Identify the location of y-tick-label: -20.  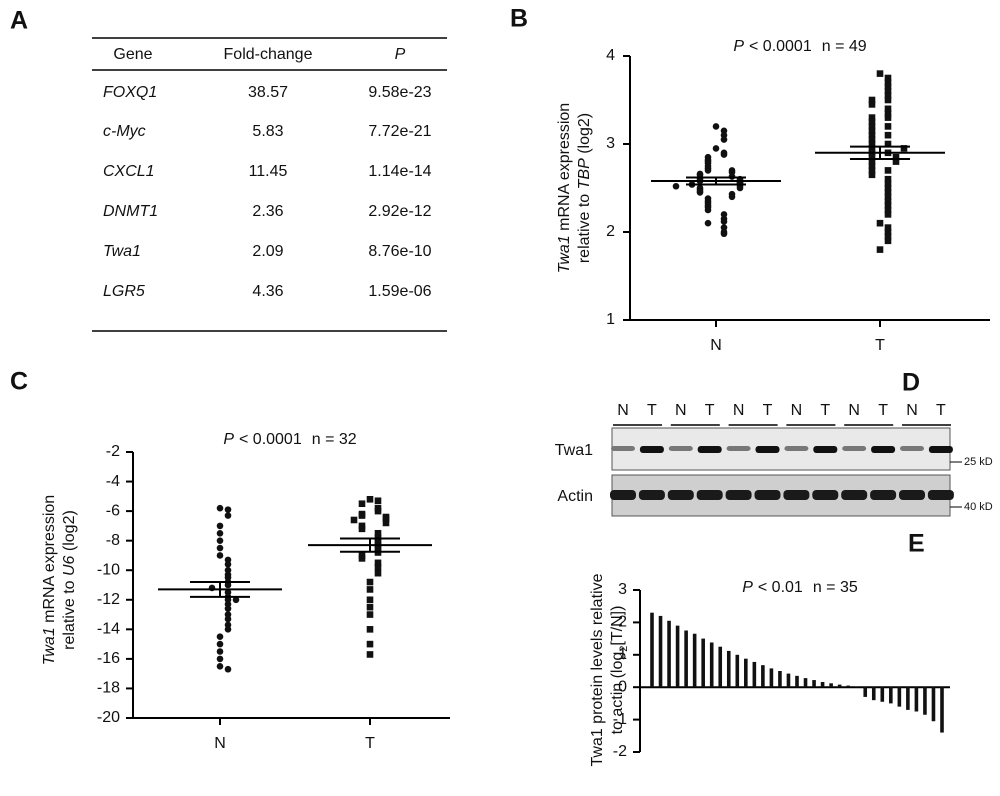
(108, 717).